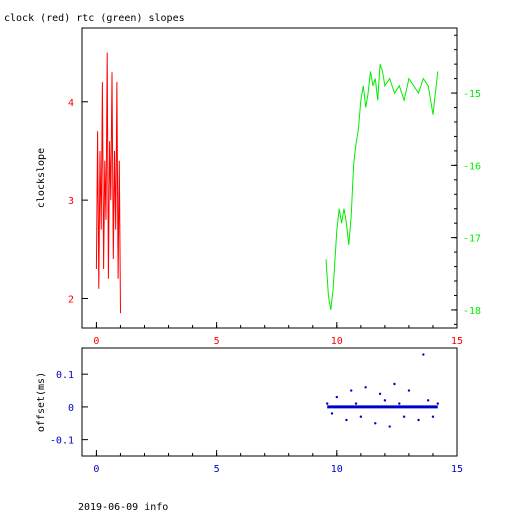 The height and width of the screenshot is (512, 512). I want to click on slopes-right-y-tick-label: -17, so click(472, 239).